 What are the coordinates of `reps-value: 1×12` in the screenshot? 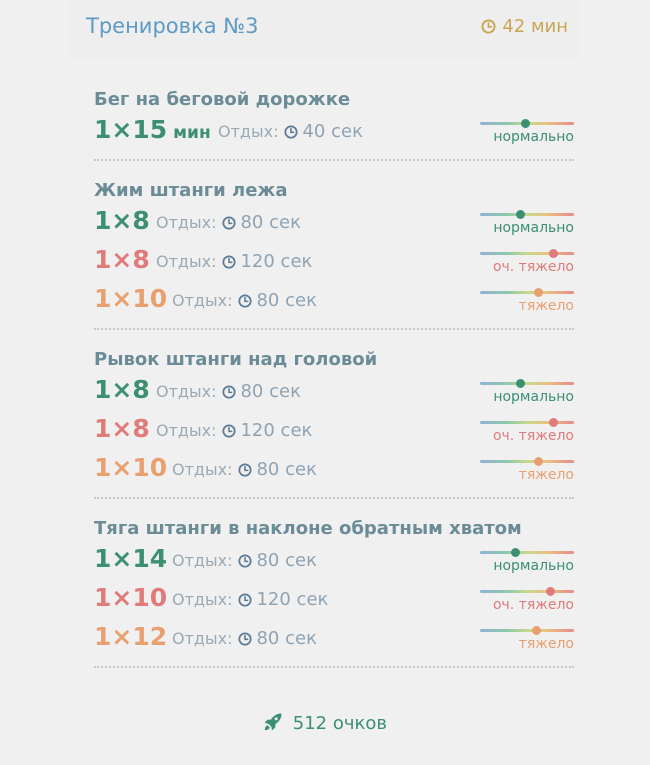 It's located at (131, 636).